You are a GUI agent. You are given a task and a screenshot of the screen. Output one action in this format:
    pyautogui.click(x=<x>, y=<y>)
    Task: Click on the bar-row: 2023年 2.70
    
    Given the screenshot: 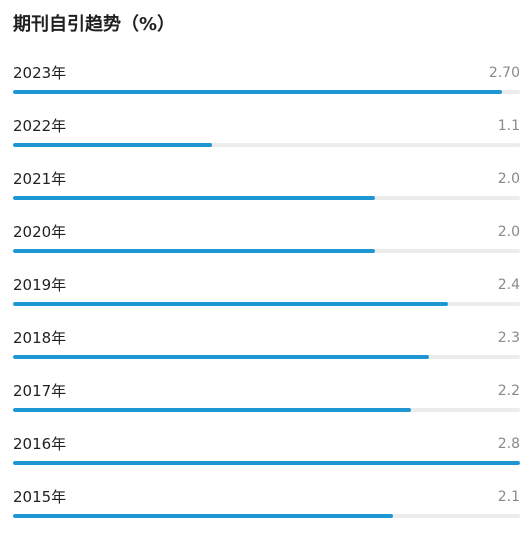 What is the action you would take?
    pyautogui.click(x=266, y=86)
    